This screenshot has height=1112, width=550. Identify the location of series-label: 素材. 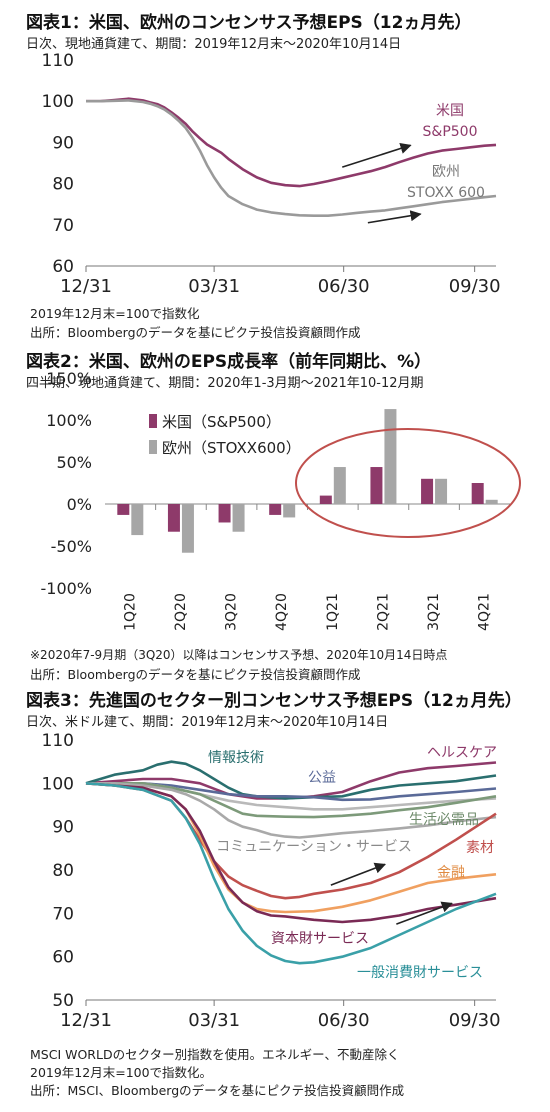
(480, 848).